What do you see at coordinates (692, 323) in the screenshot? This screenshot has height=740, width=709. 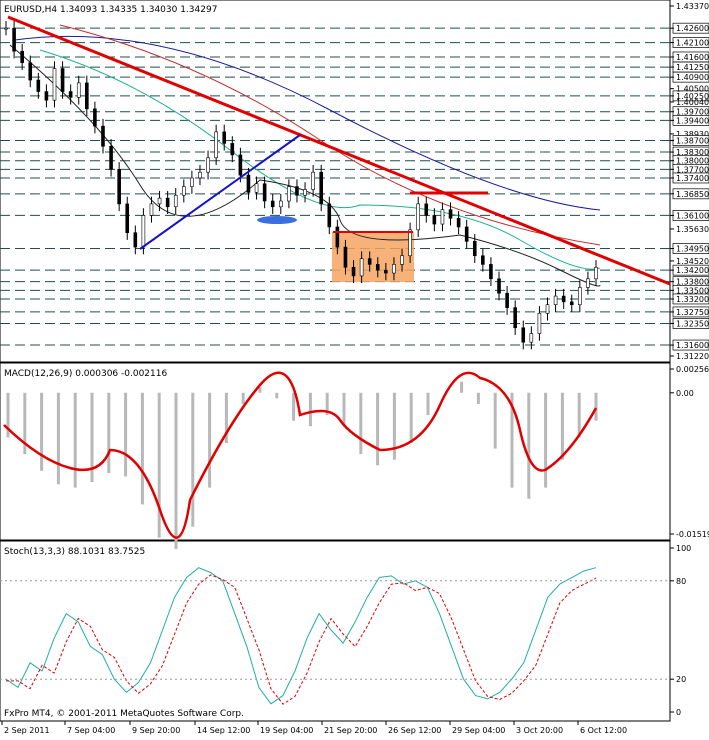 I see `price-tick-label: 1.32350` at bounding box center [692, 323].